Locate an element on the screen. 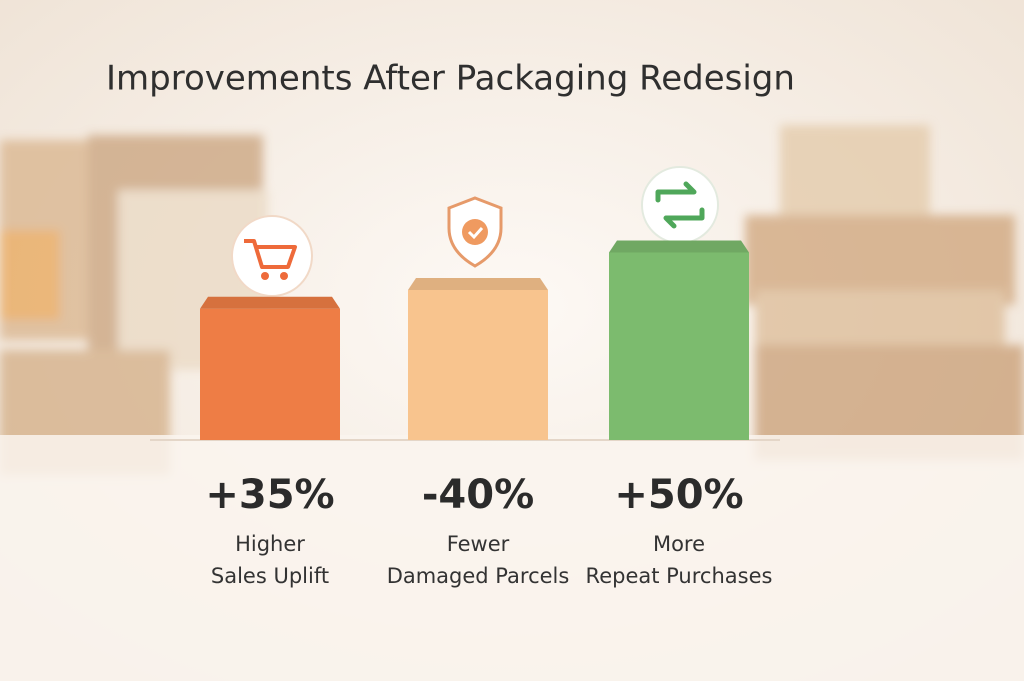 Image resolution: width=1024 pixels, height=681 pixels. cart-icon is located at coordinates (272, 256).